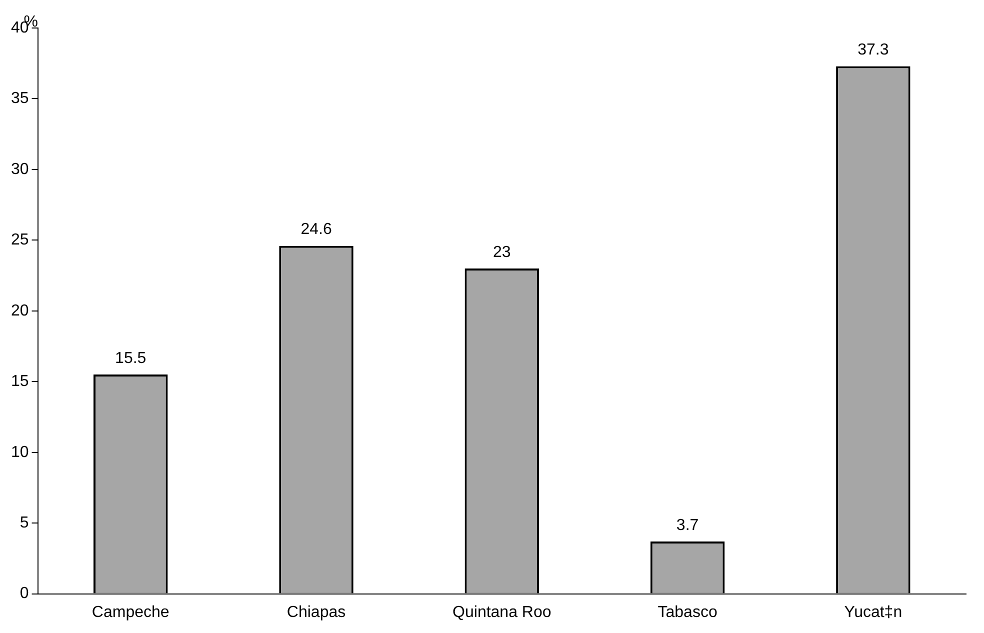 This screenshot has height=633, width=984. What do you see at coordinates (502, 252) in the screenshot?
I see `data-label: 23` at bounding box center [502, 252].